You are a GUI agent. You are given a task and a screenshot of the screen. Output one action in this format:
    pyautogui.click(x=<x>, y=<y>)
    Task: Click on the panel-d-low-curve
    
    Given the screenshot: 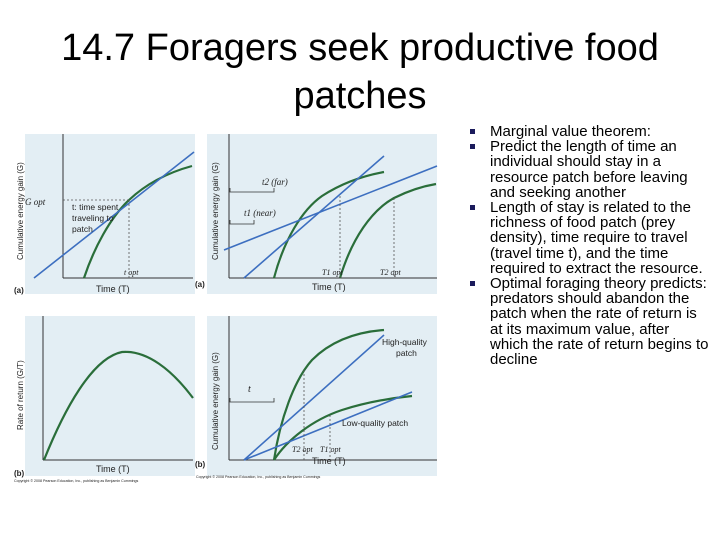 What is the action you would take?
    pyautogui.click(x=343, y=427)
    